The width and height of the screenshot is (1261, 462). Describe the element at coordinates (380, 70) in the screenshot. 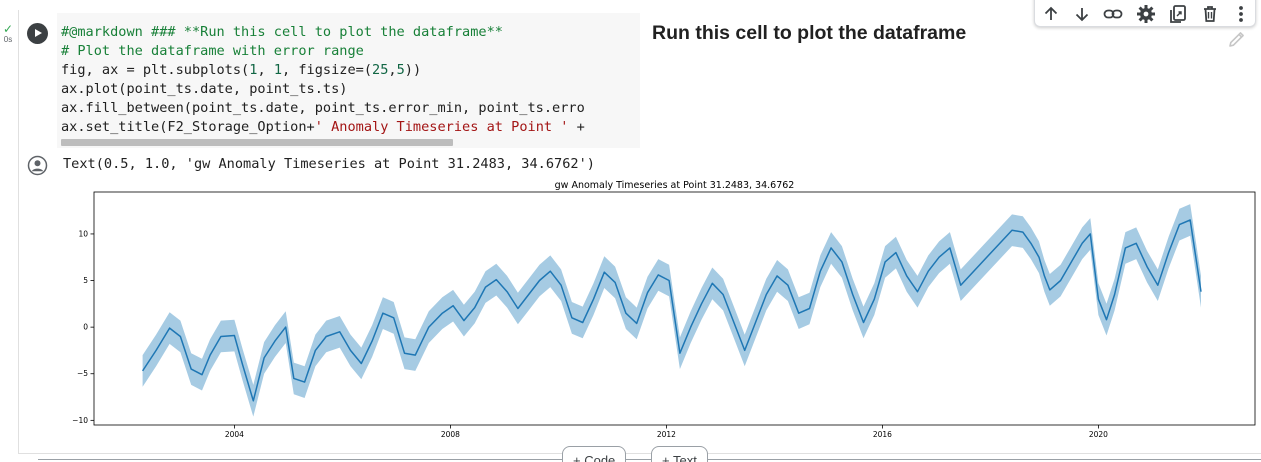

I see `code-token: 25` at that location.